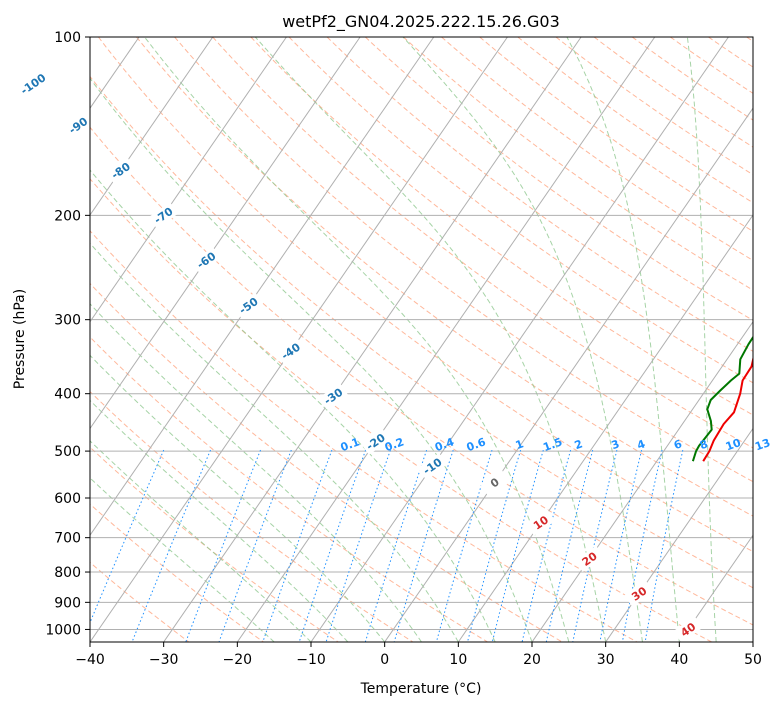 This screenshot has height=708, width=775. Describe the element at coordinates (762, 444) in the screenshot. I see `mixing-ratio-label: 13` at that location.